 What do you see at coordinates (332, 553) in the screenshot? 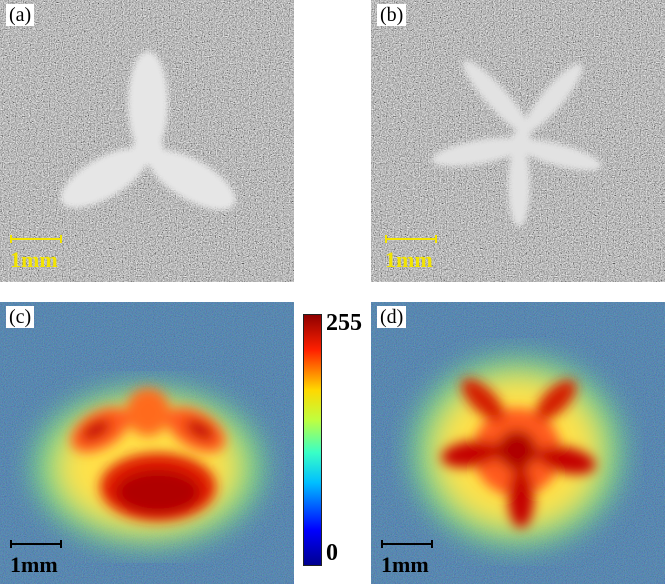
I see `colorbar-min-label: 0` at bounding box center [332, 553].